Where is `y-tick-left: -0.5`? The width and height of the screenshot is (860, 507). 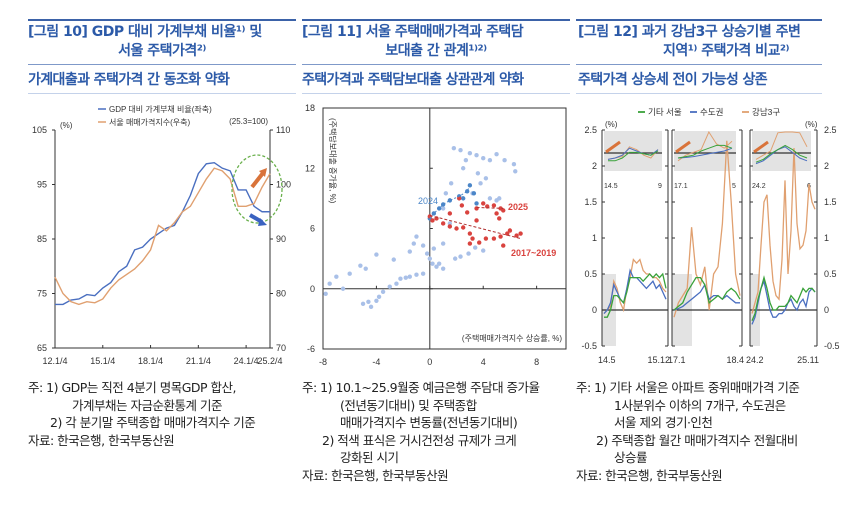
y-tick-left: -0.5 is located at coordinates (589, 346).